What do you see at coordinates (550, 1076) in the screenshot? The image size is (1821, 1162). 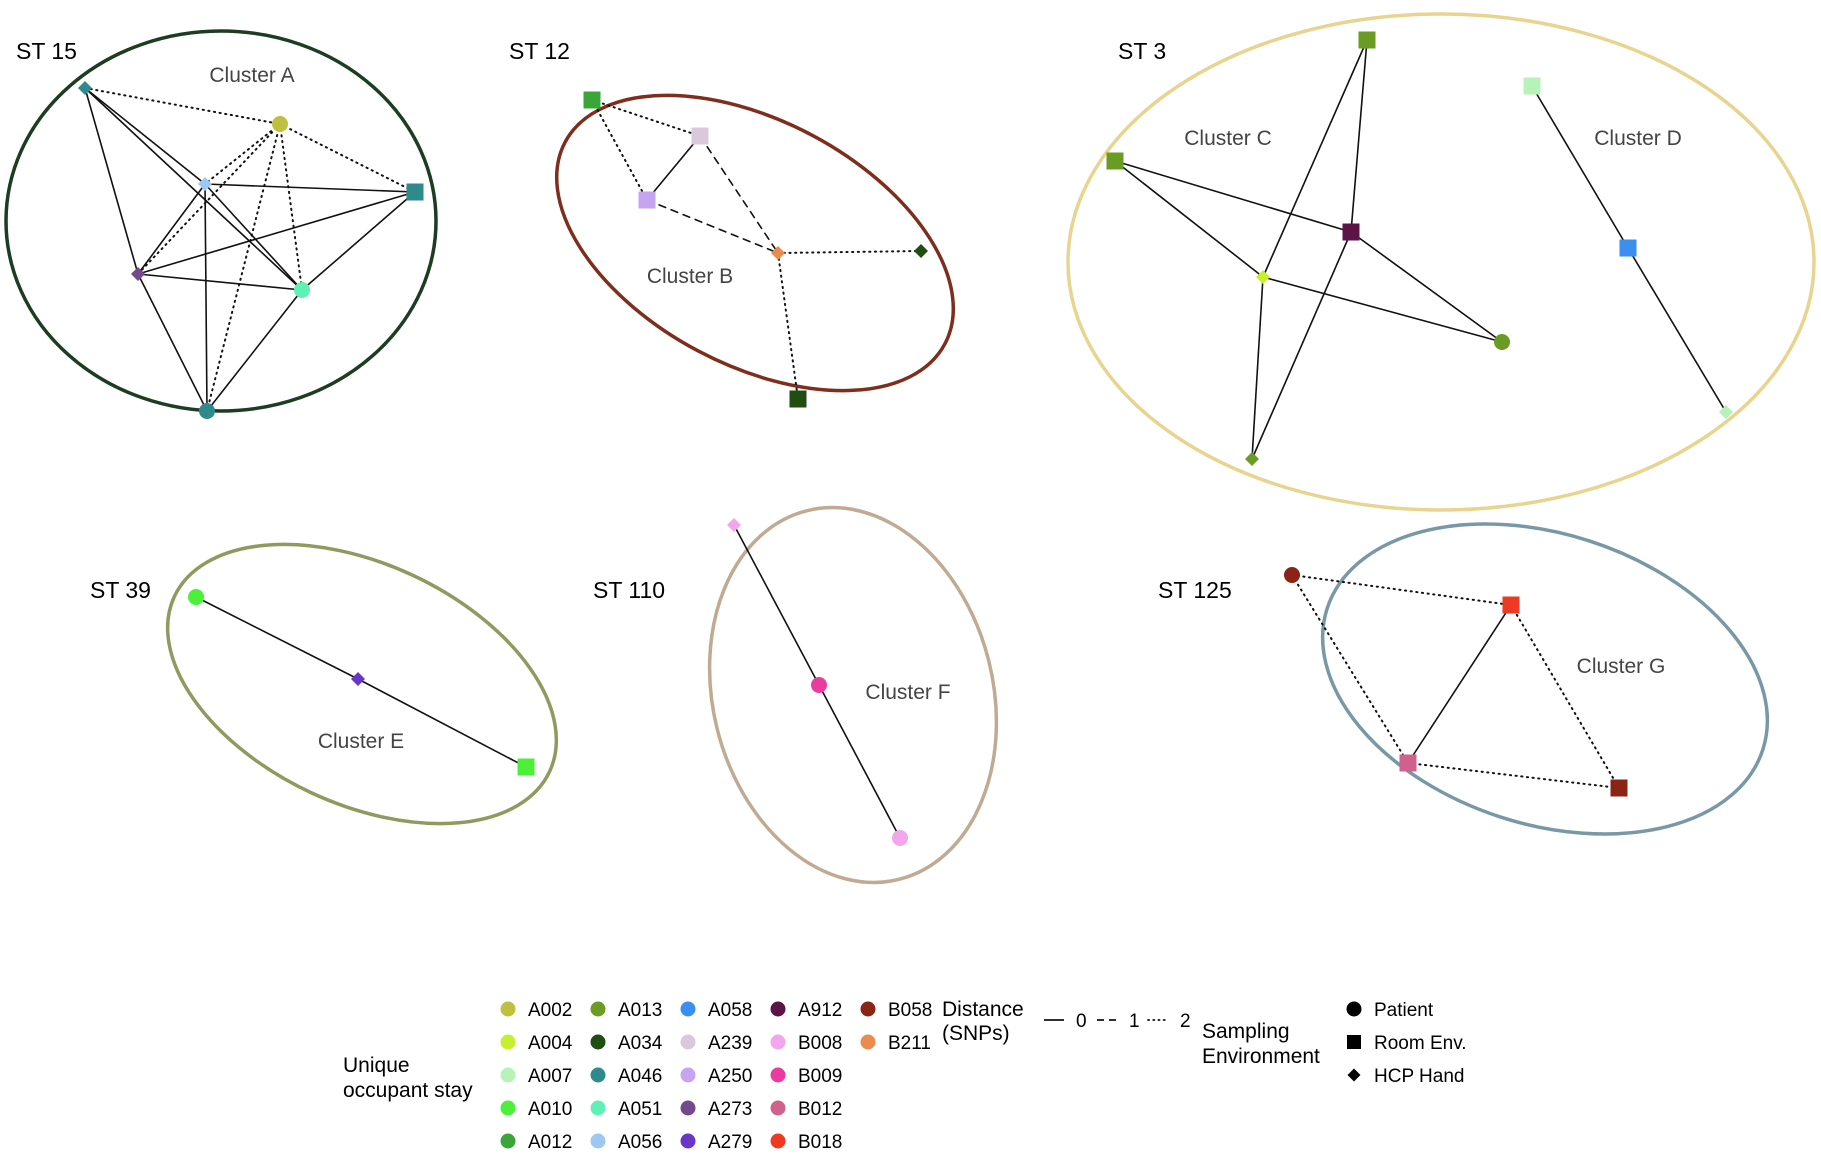 I see `legend-occupant-label: A007` at bounding box center [550, 1076].